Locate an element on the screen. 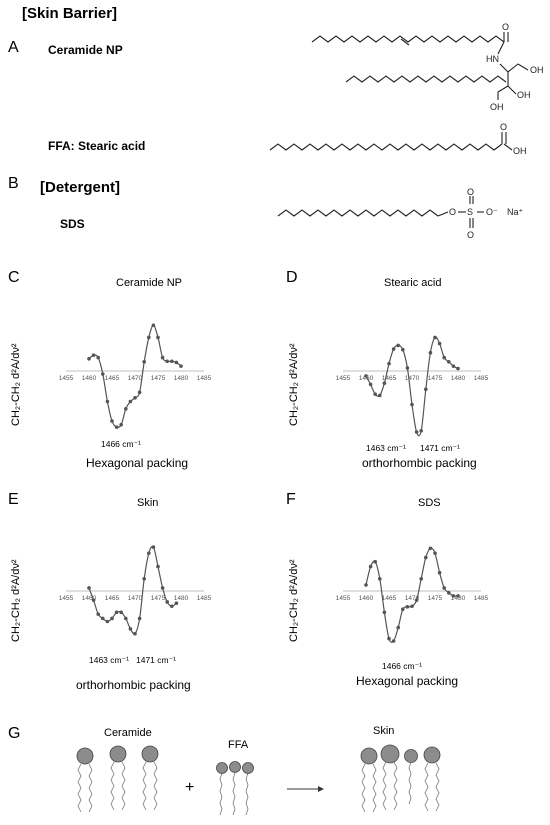 This screenshot has width=550, height=825. chart-stearic-acid: 1455 1460 1465 1470 1475 1480 1485 is located at coordinates (412, 386).